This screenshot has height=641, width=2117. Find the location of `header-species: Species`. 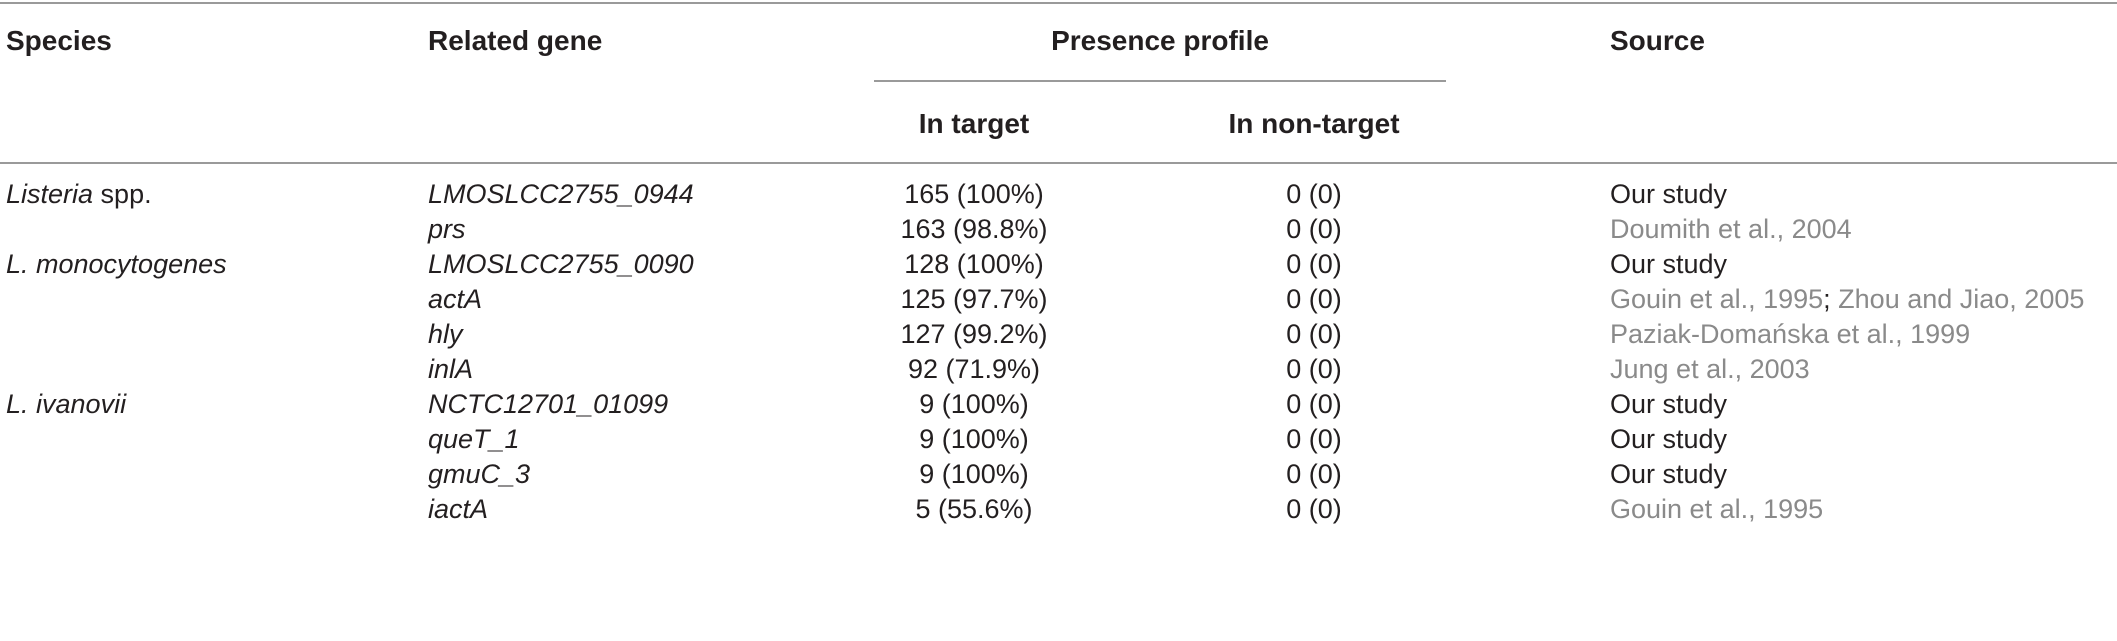

header-species: Species is located at coordinates (59, 40).